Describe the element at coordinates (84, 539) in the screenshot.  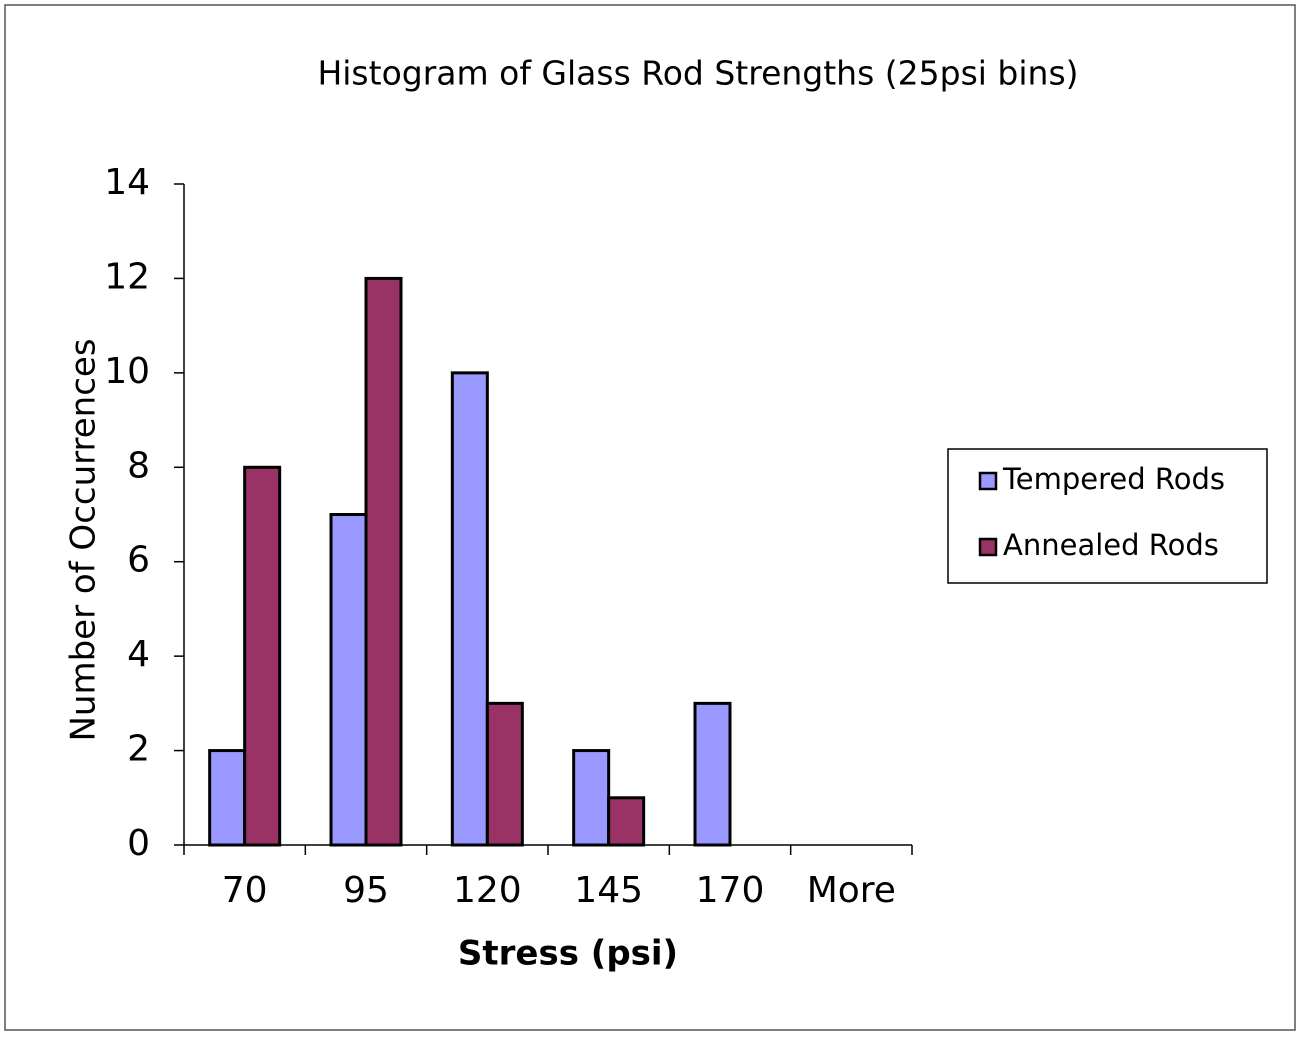
I see `y-axis-label: Number of Occurrences` at that location.